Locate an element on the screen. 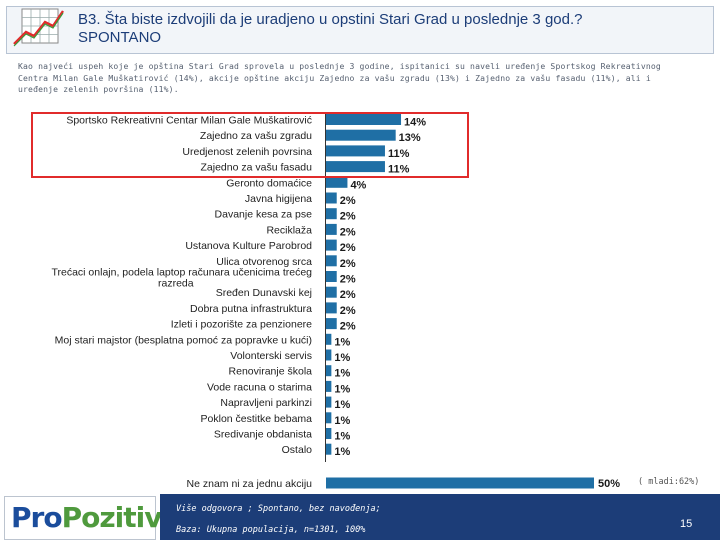  category-label-line: Volonterski servis is located at coordinates (271, 356).